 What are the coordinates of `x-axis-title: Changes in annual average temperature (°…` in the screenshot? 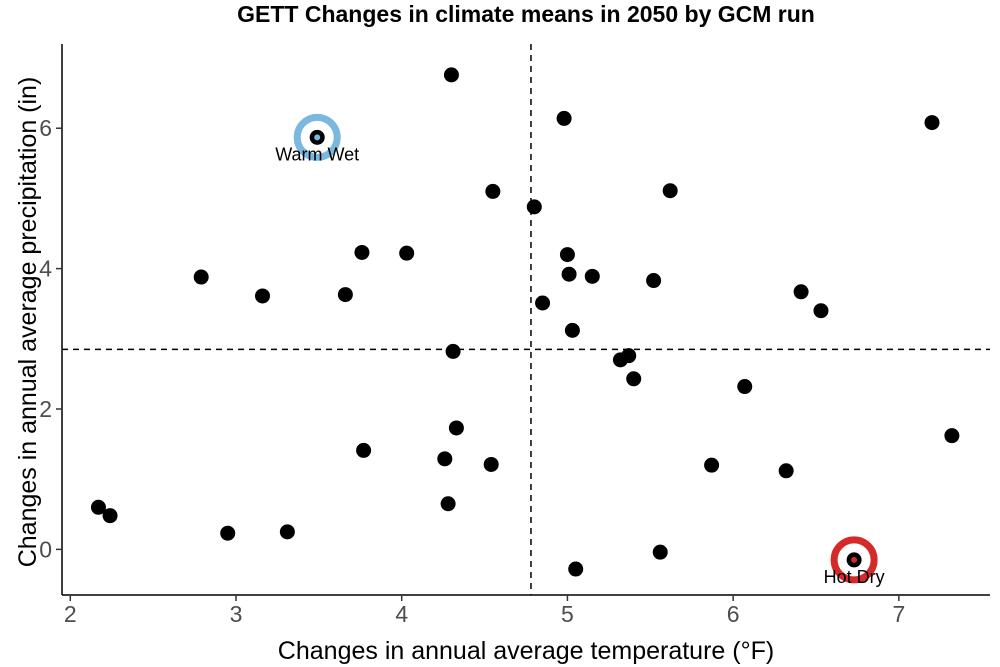 It's located at (526, 651).